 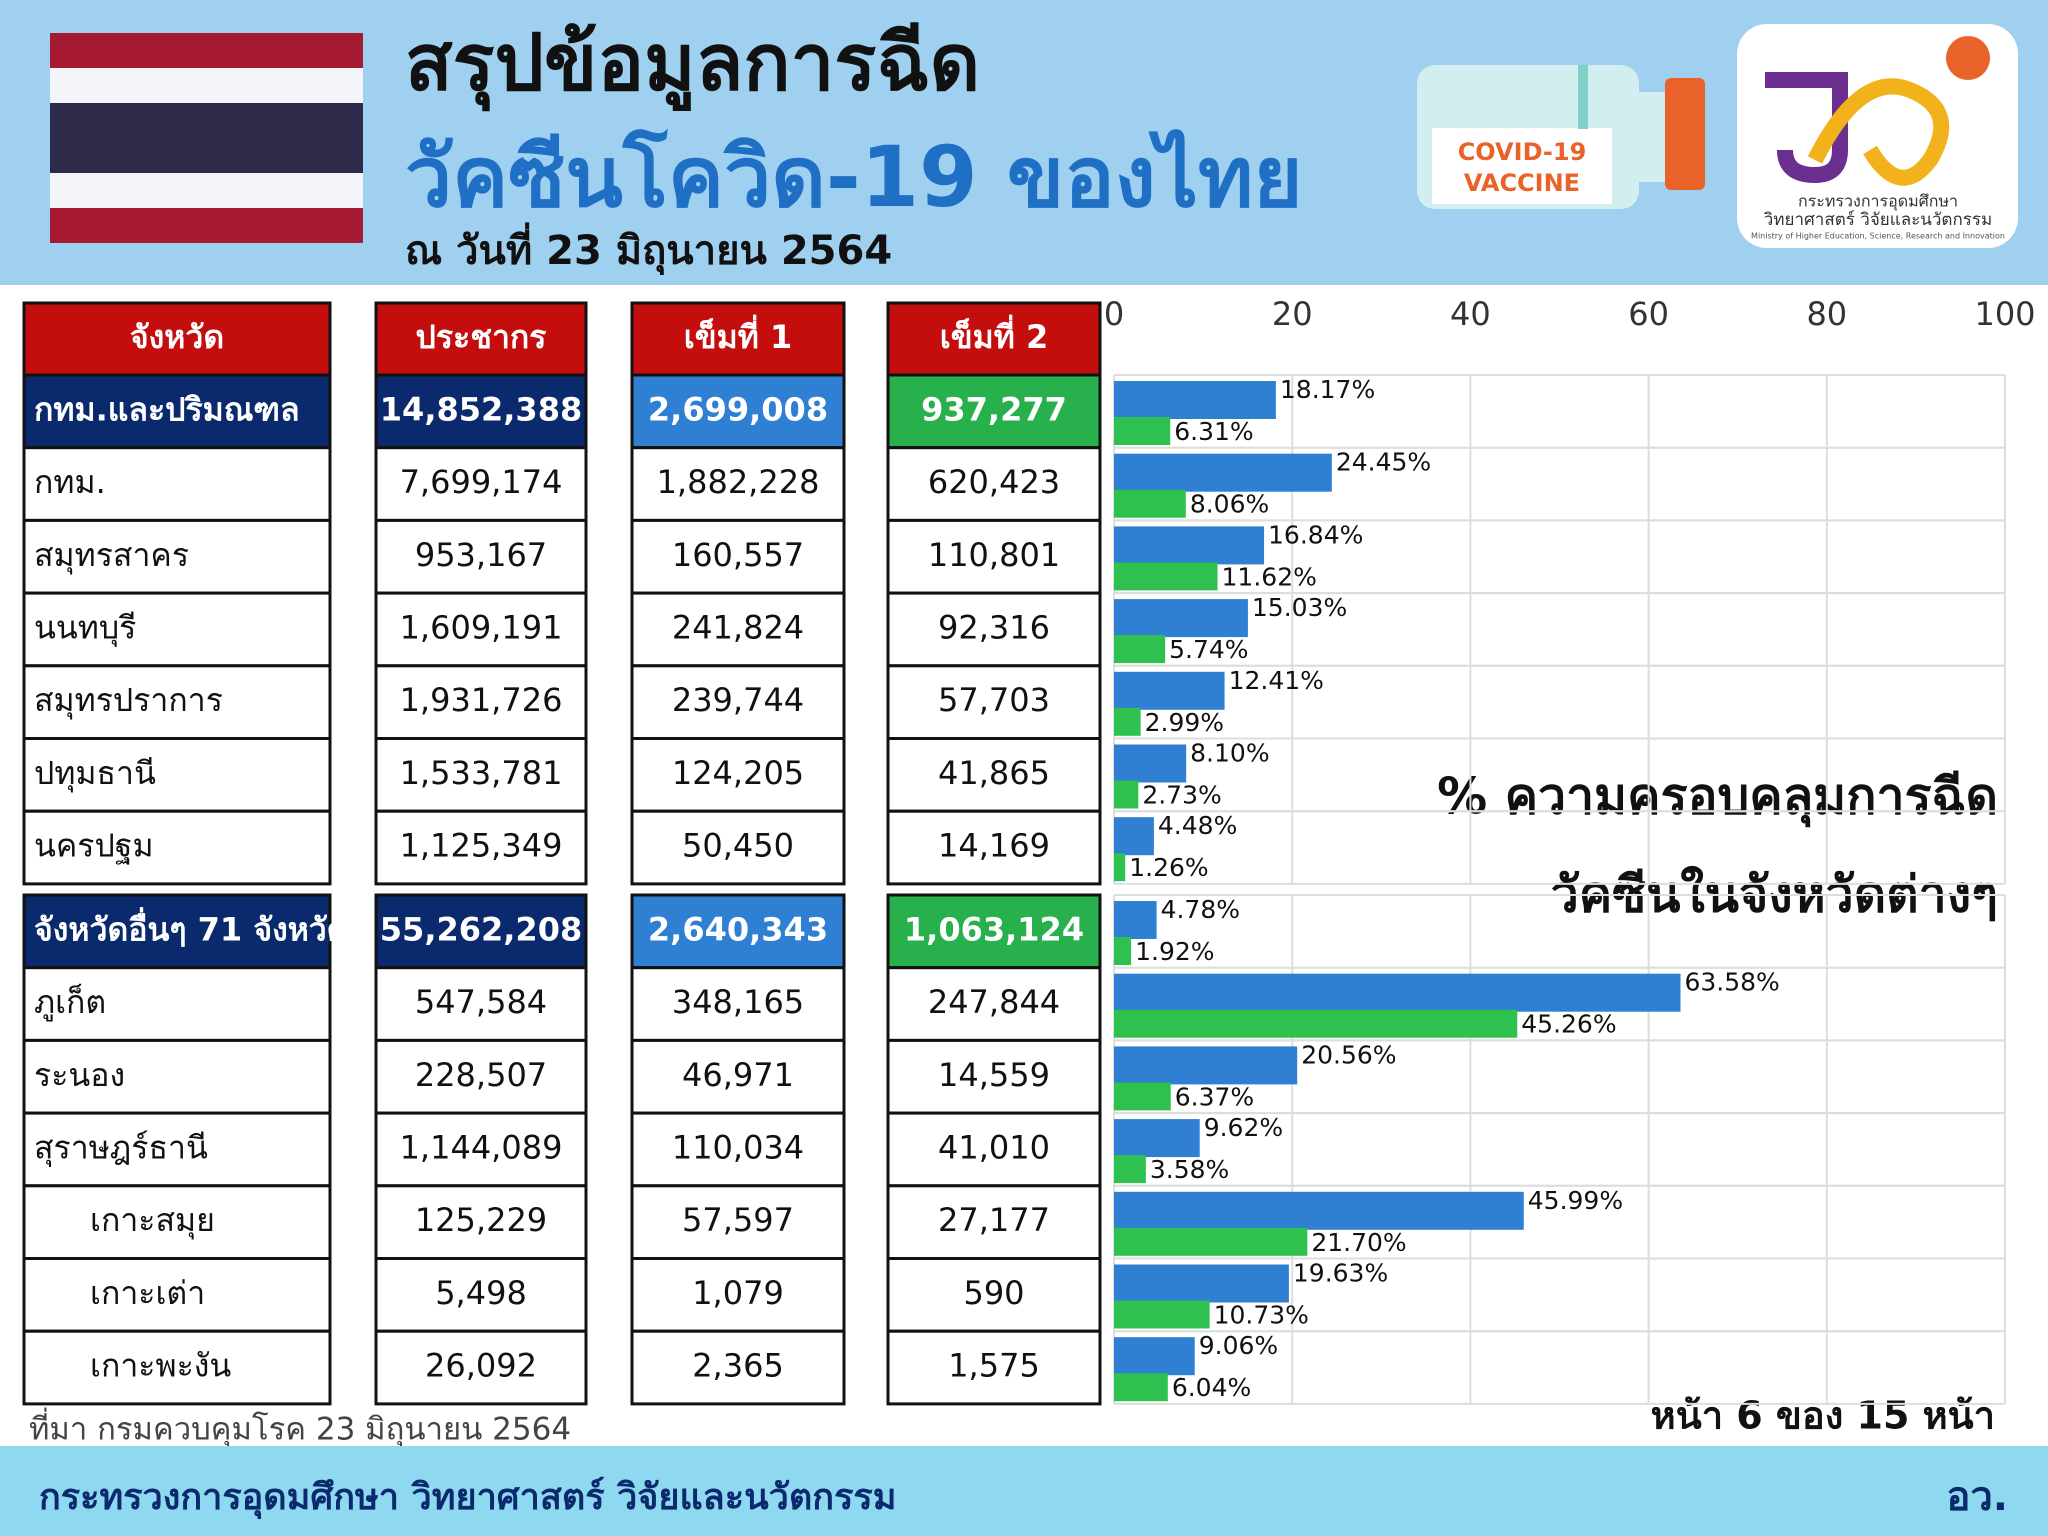 I want to click on header-label: เข็มที่ 1, so click(x=738, y=335).